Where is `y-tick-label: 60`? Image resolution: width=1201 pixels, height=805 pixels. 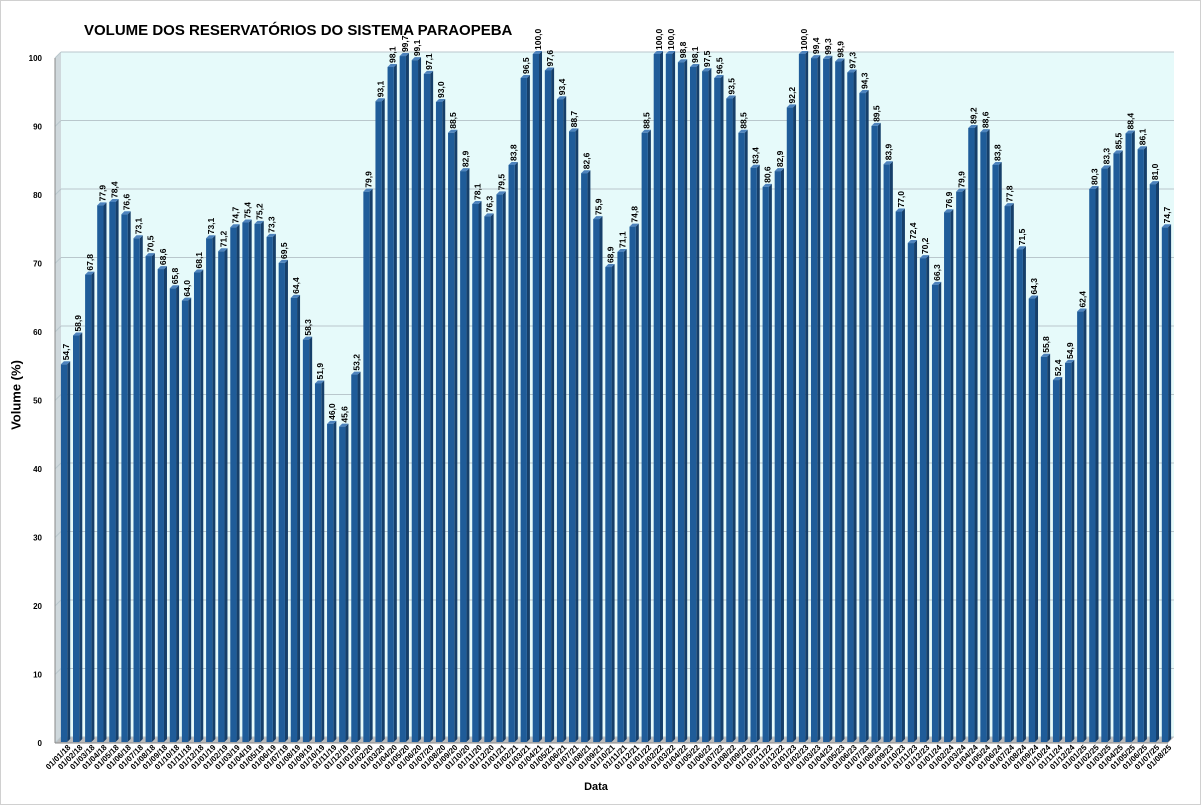
y-tick-label: 60 is located at coordinates (37, 332).